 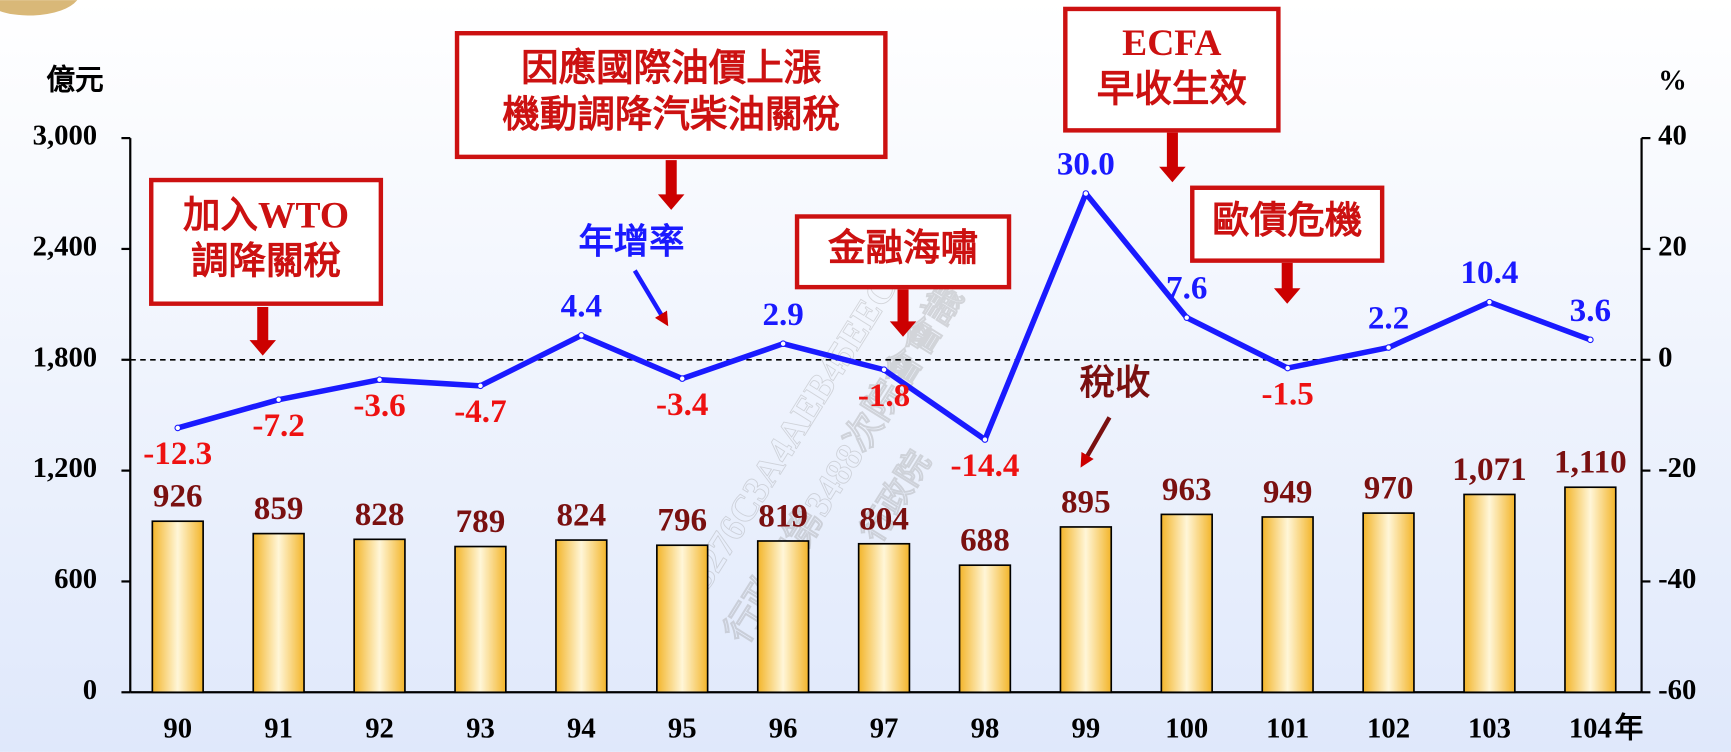 I want to click on annotation-text: 調降關稅, so click(x=266, y=262).